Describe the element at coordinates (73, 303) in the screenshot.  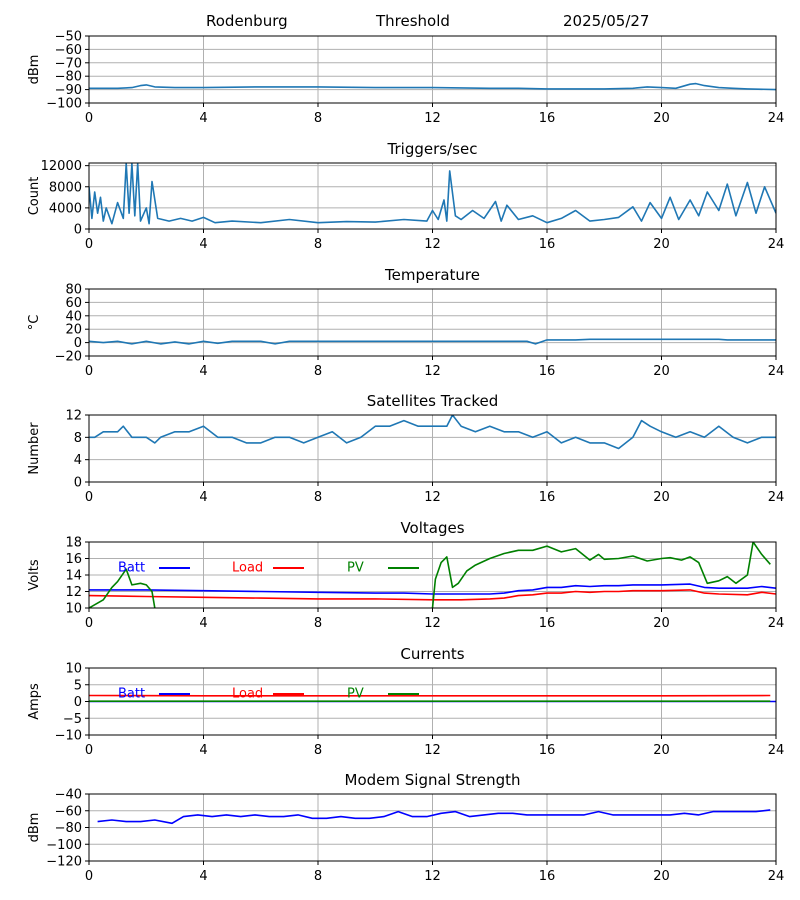
I see `y-tick-label: 60` at that location.